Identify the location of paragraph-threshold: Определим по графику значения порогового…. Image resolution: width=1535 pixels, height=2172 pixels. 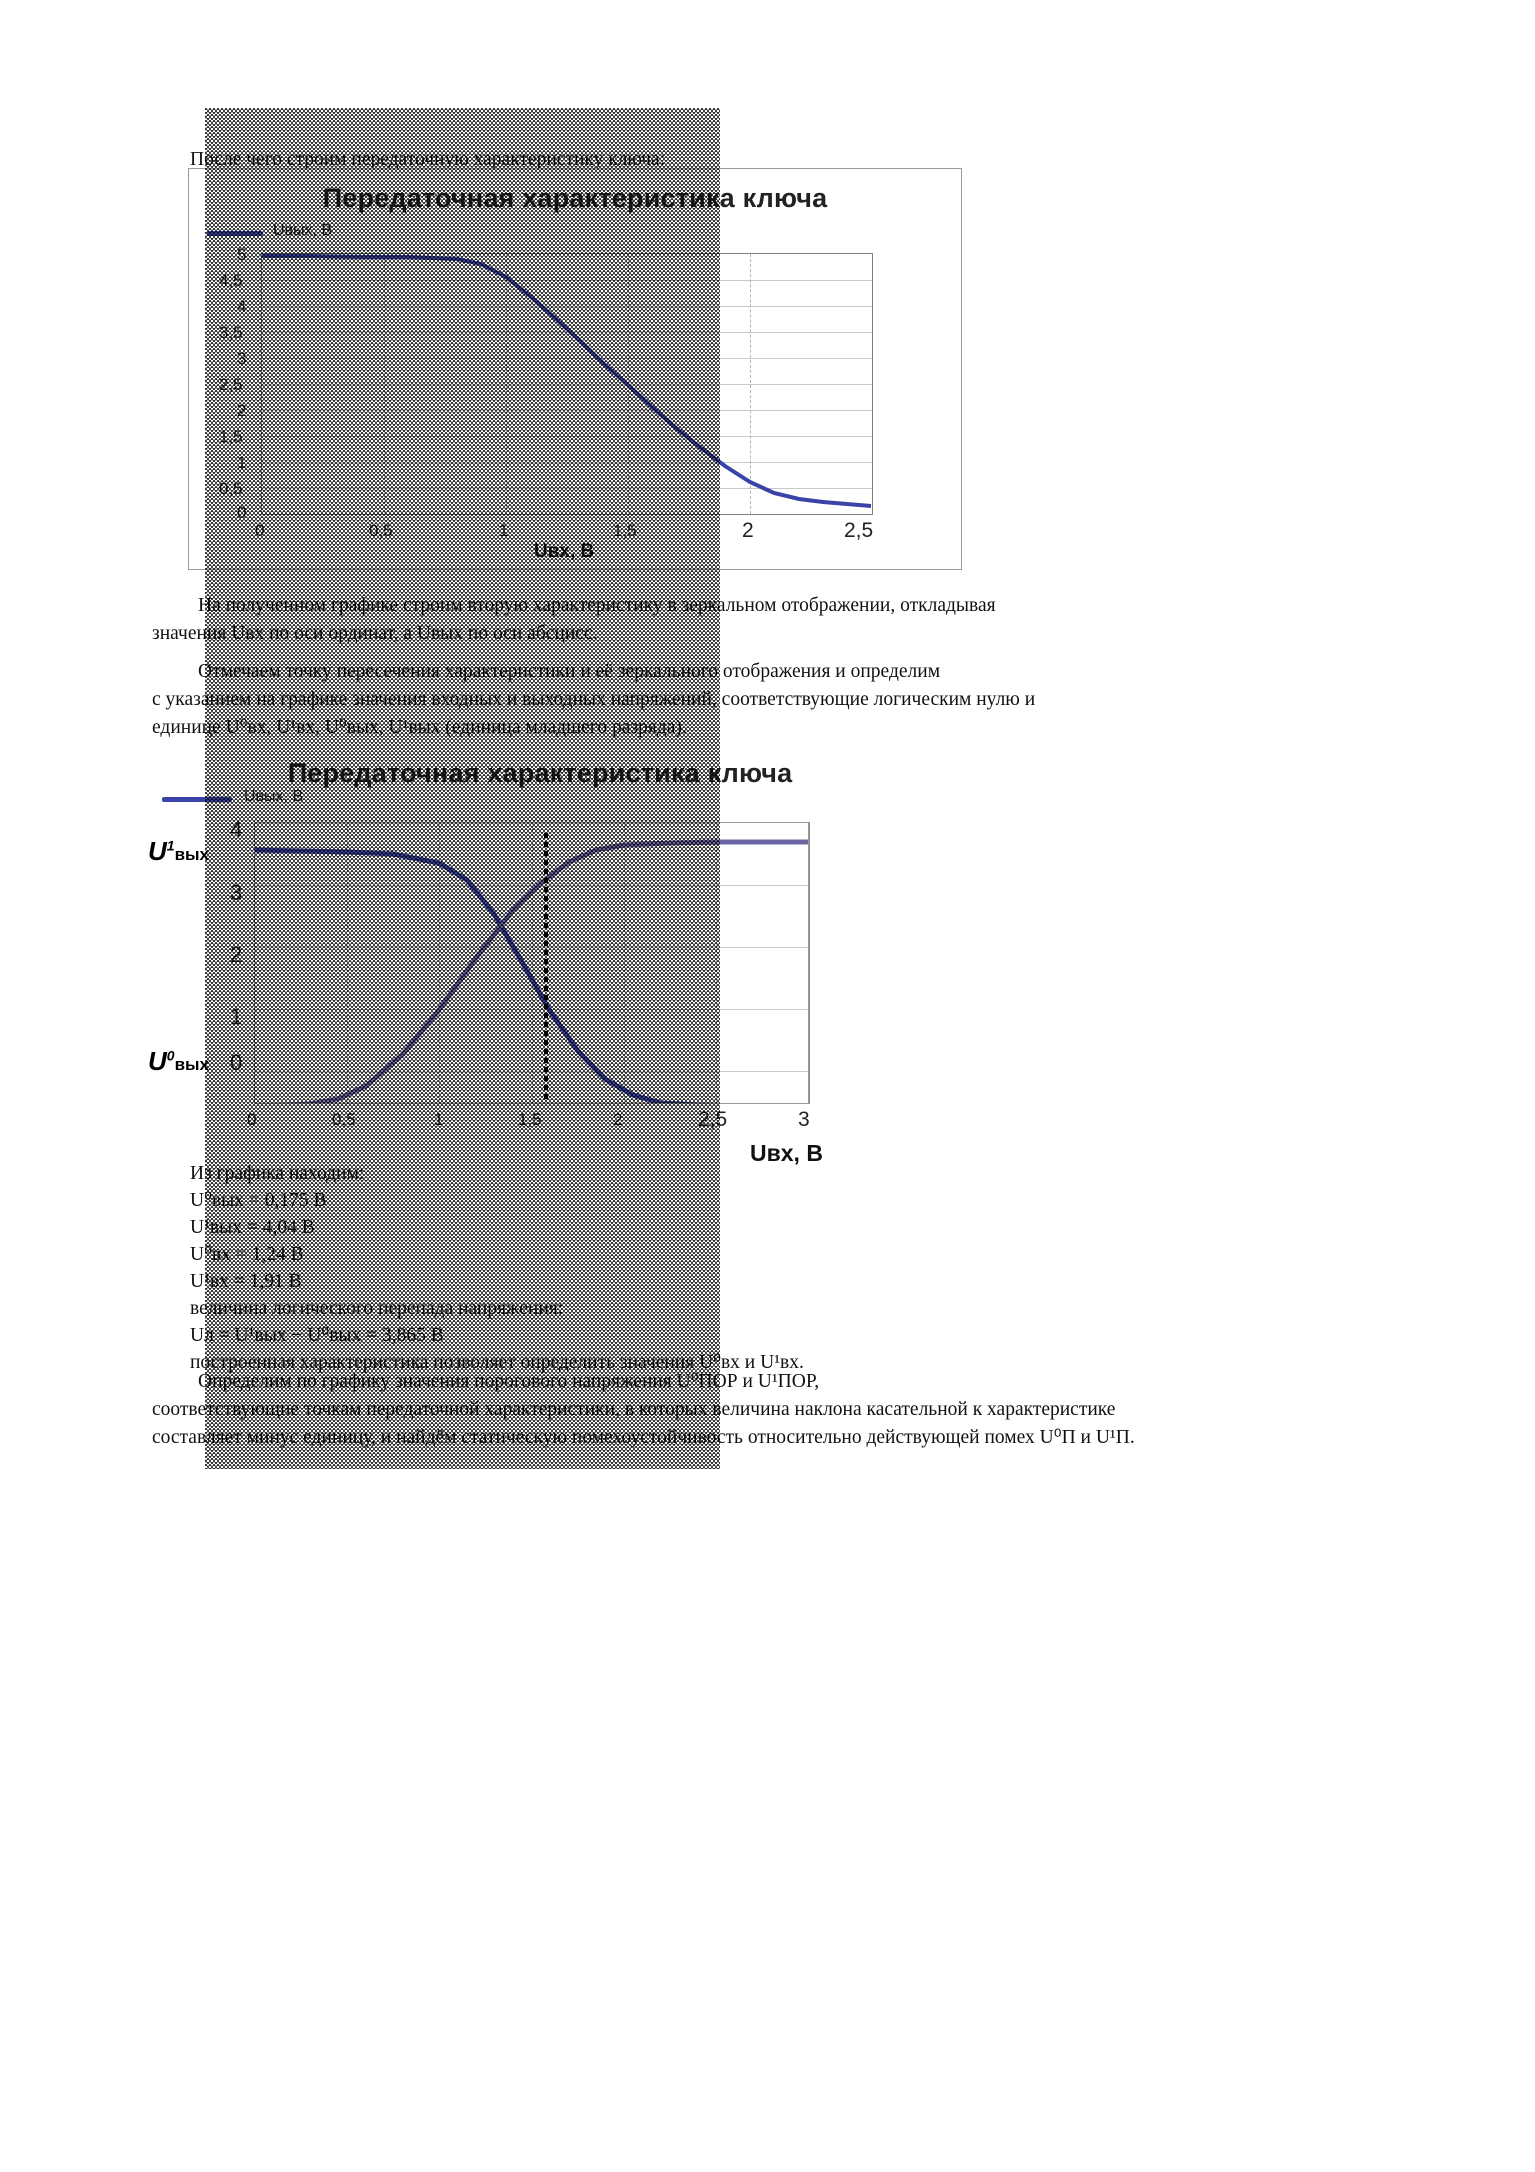
(768, 1410).